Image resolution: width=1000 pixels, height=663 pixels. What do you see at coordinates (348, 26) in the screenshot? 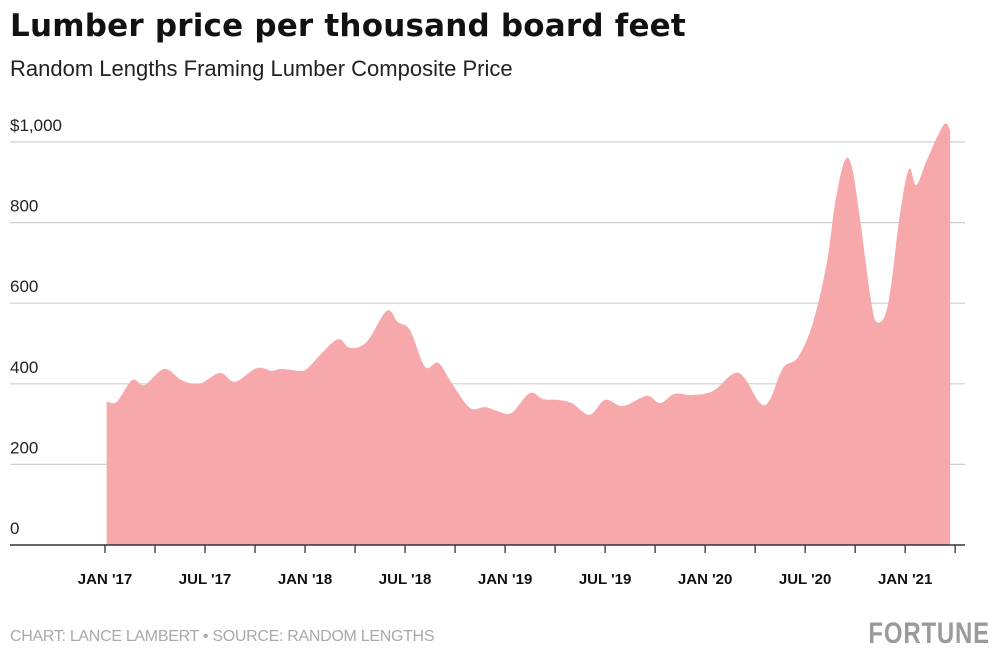
I see `chart-title: Lumber price per thousand board feet` at bounding box center [348, 26].